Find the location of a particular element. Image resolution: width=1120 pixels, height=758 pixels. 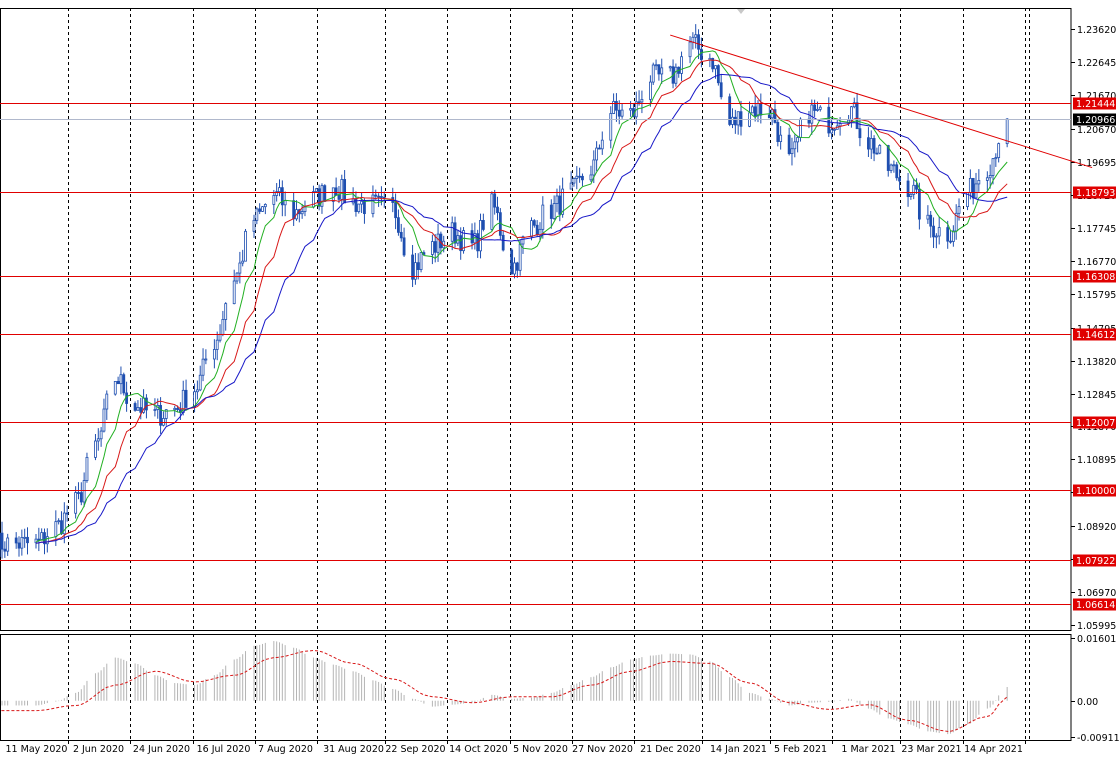

time-tick-label: 14 Apr 2021 is located at coordinates (993, 749).